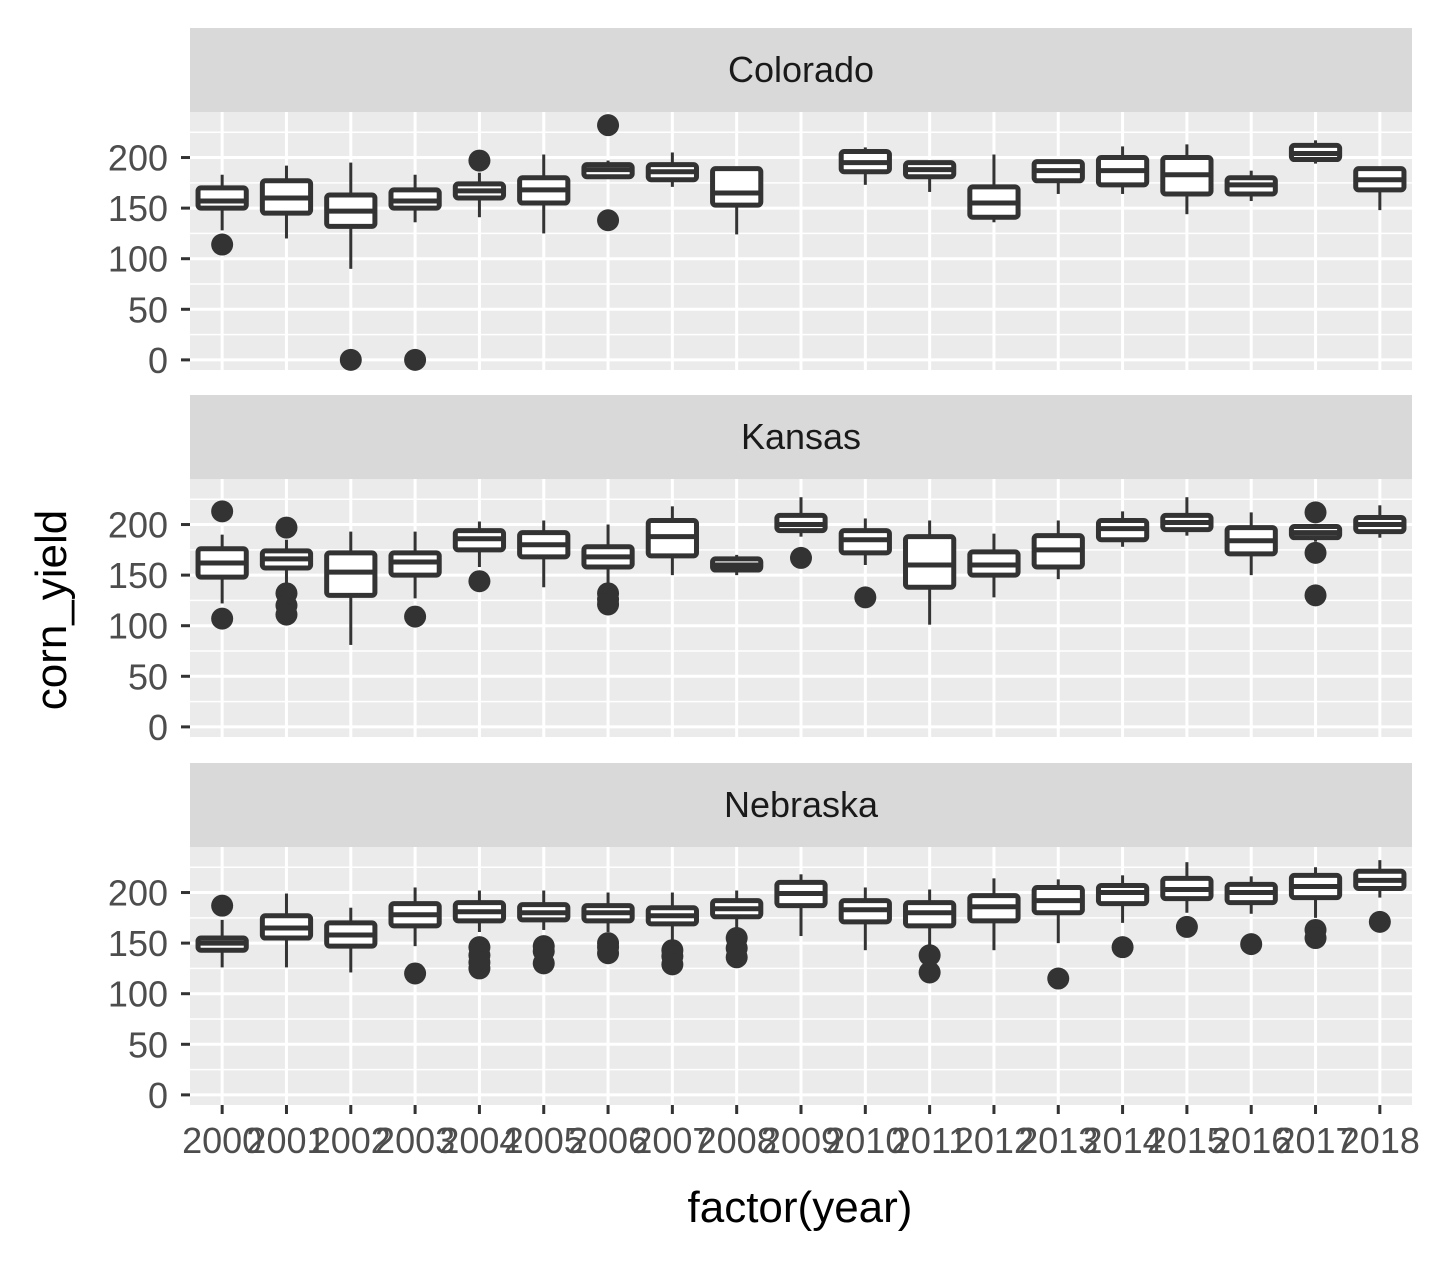 The width and height of the screenshot is (1440, 1265). I want to click on facet-strip-label: Nebraska, so click(801, 804).